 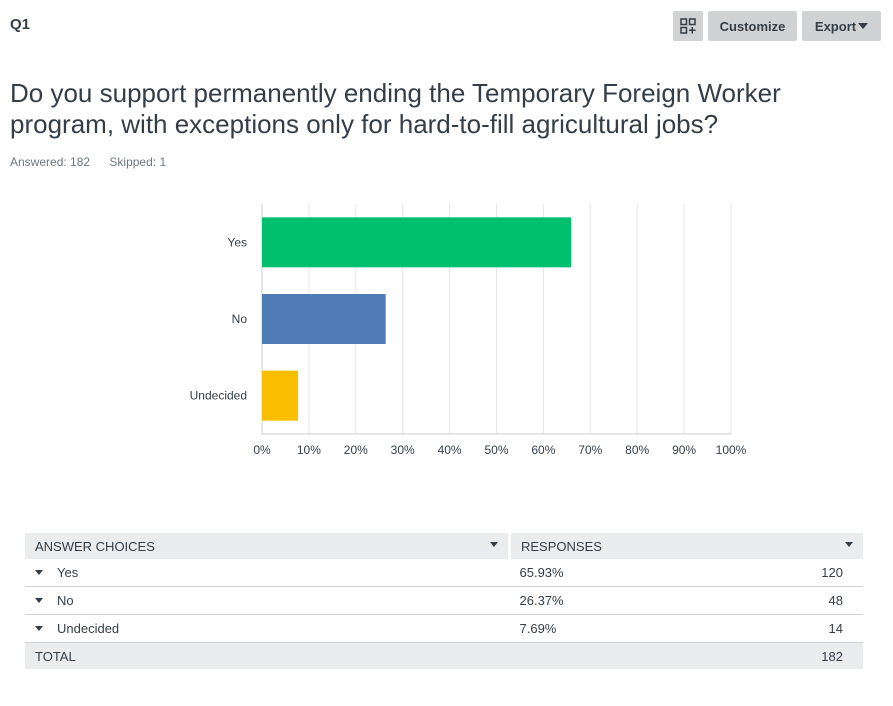 I want to click on grid-add-icon, so click(x=688, y=26).